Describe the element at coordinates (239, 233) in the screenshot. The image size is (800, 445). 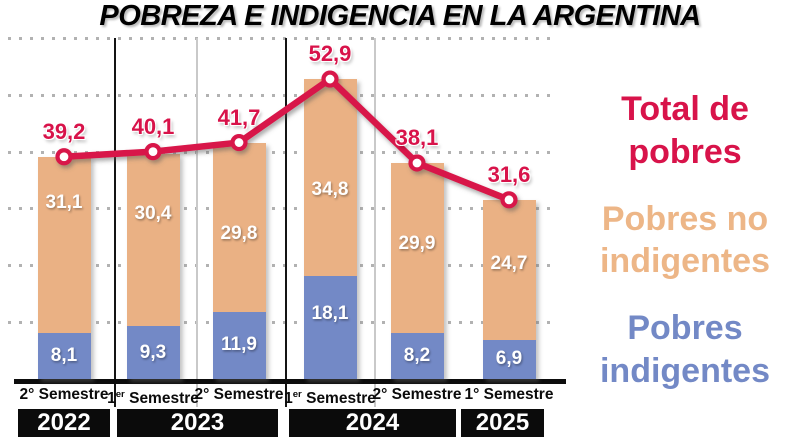
I see `bar-value-no-indigentes-2: 29,8` at that location.